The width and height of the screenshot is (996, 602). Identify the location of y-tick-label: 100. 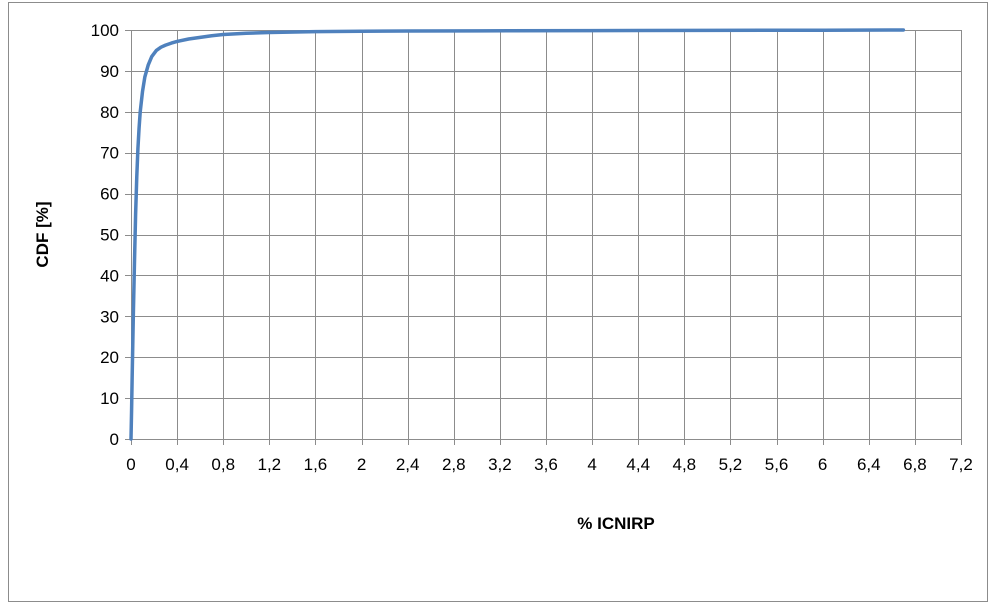
(105, 30).